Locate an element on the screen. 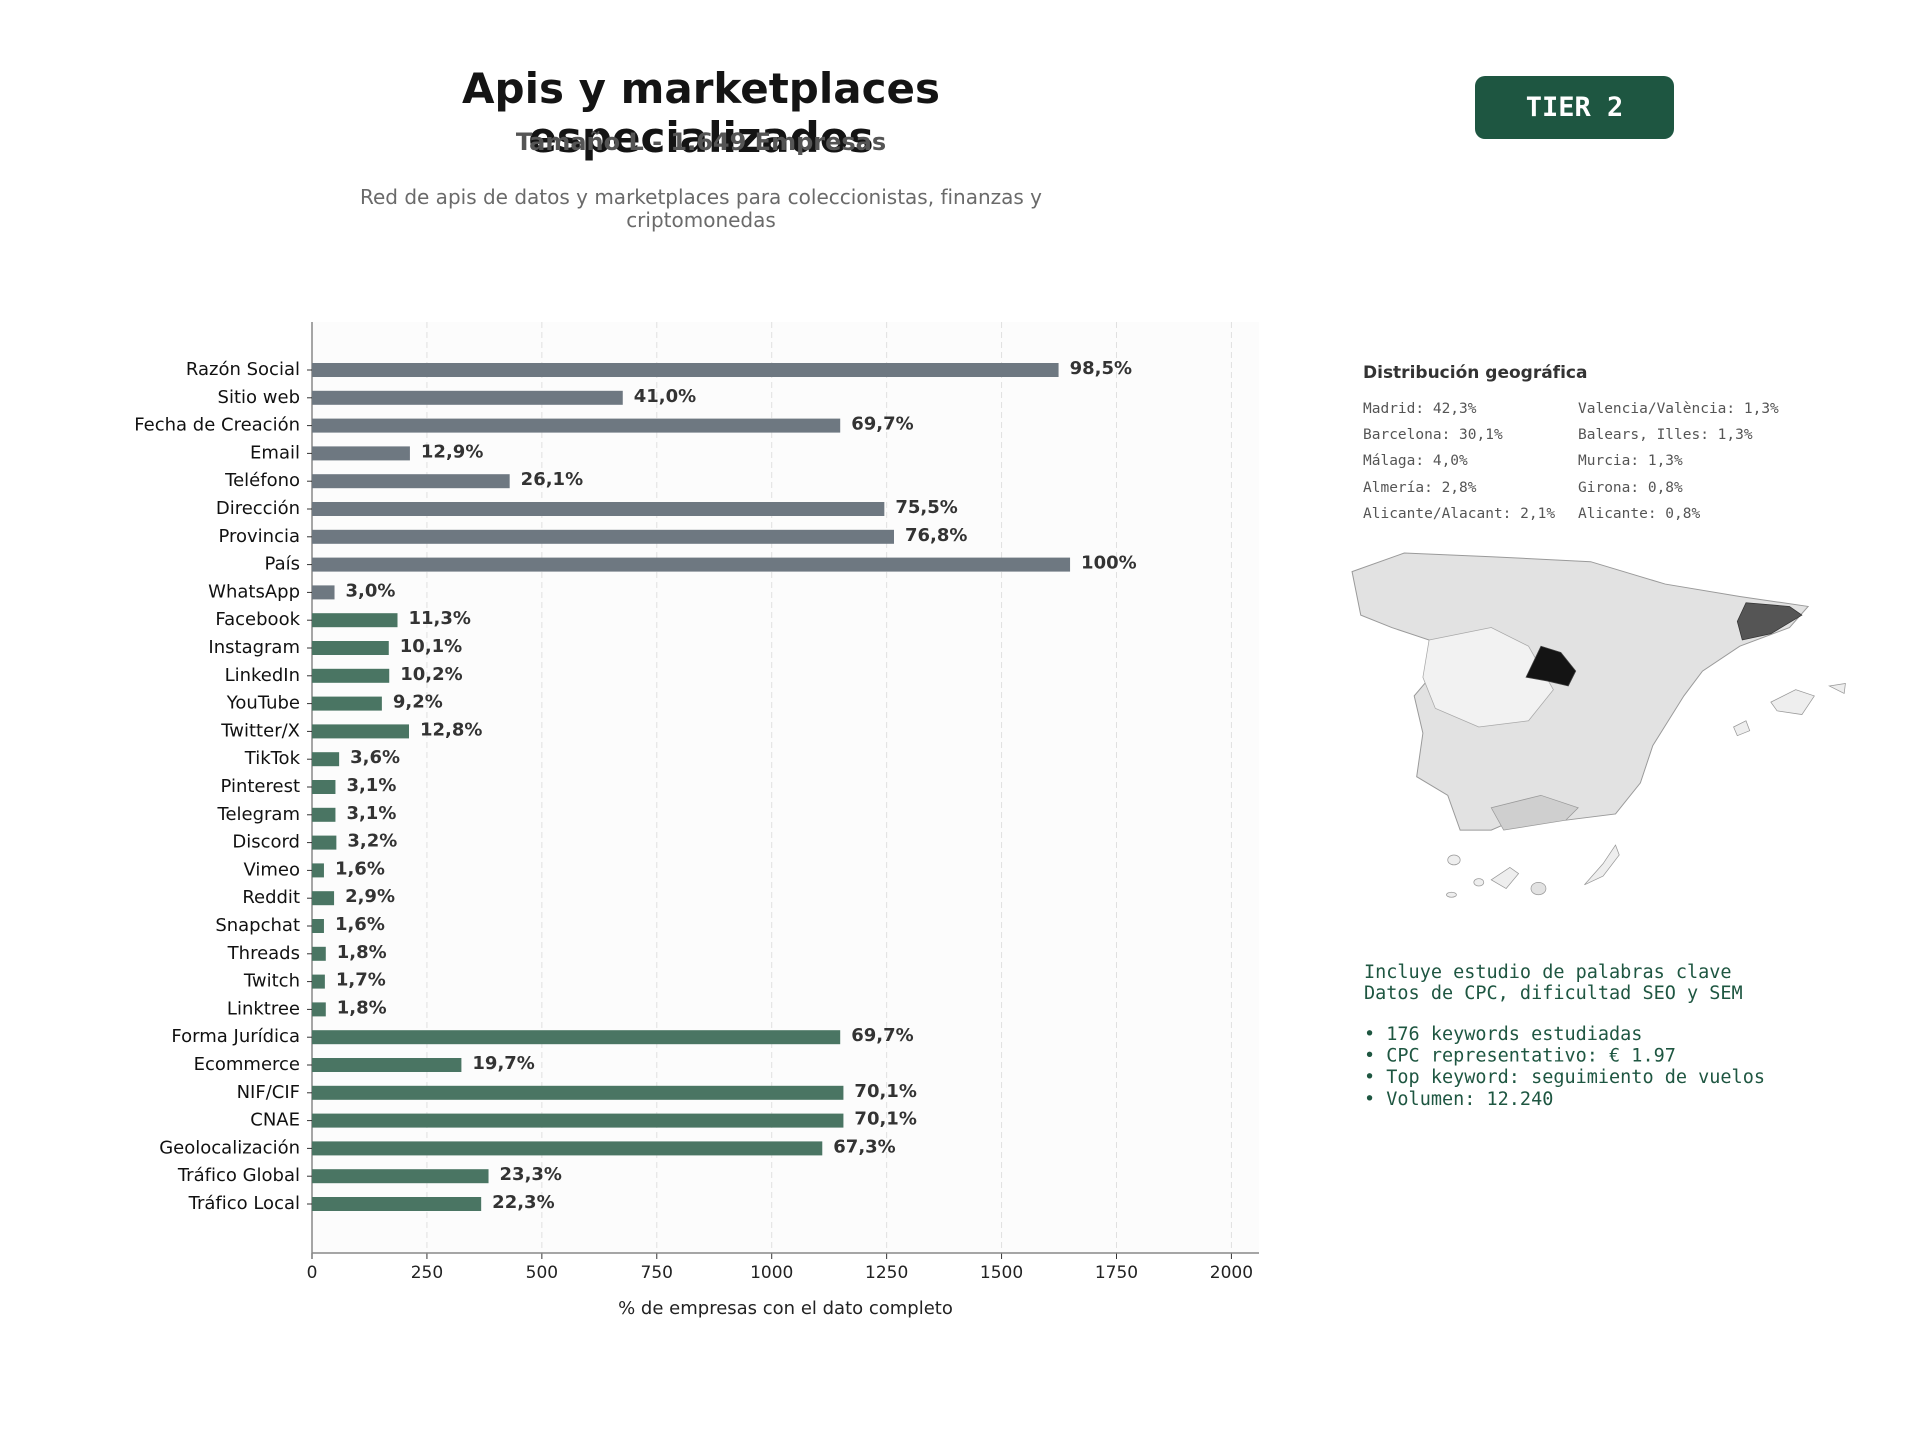  y-tick-label: Teléfono is located at coordinates (262, 480).